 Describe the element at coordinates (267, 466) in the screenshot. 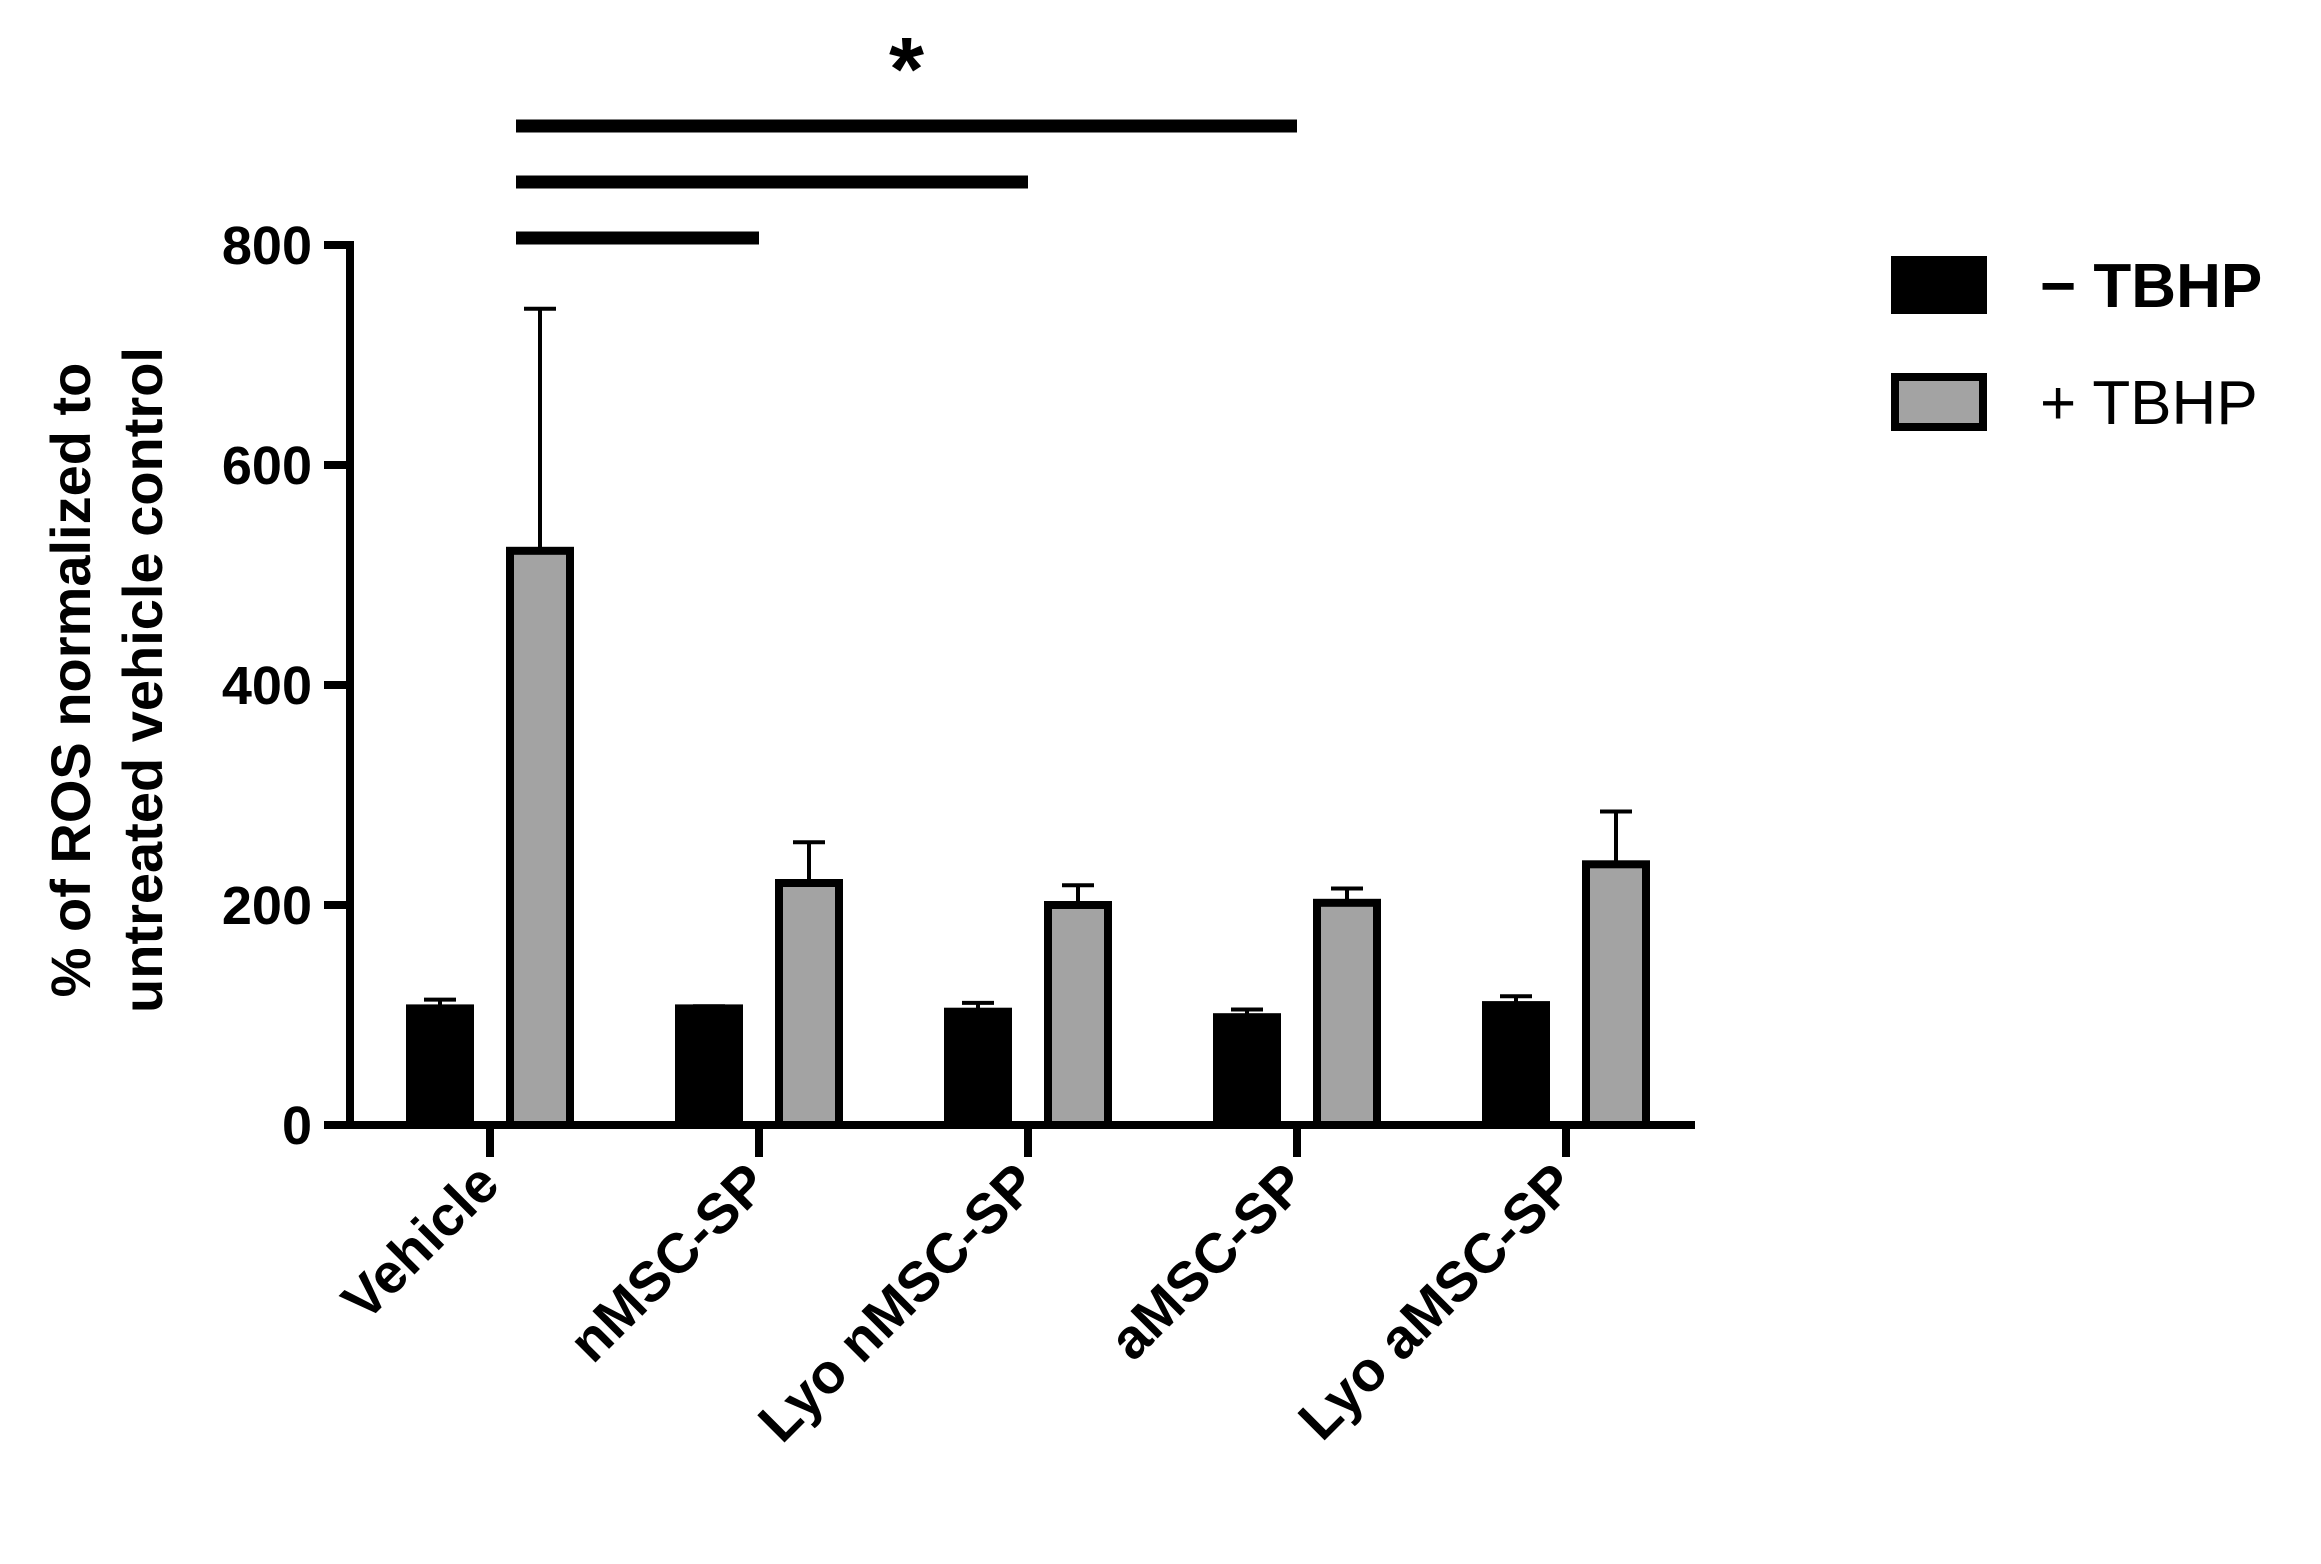

I see `y-tick-label: 600` at that location.